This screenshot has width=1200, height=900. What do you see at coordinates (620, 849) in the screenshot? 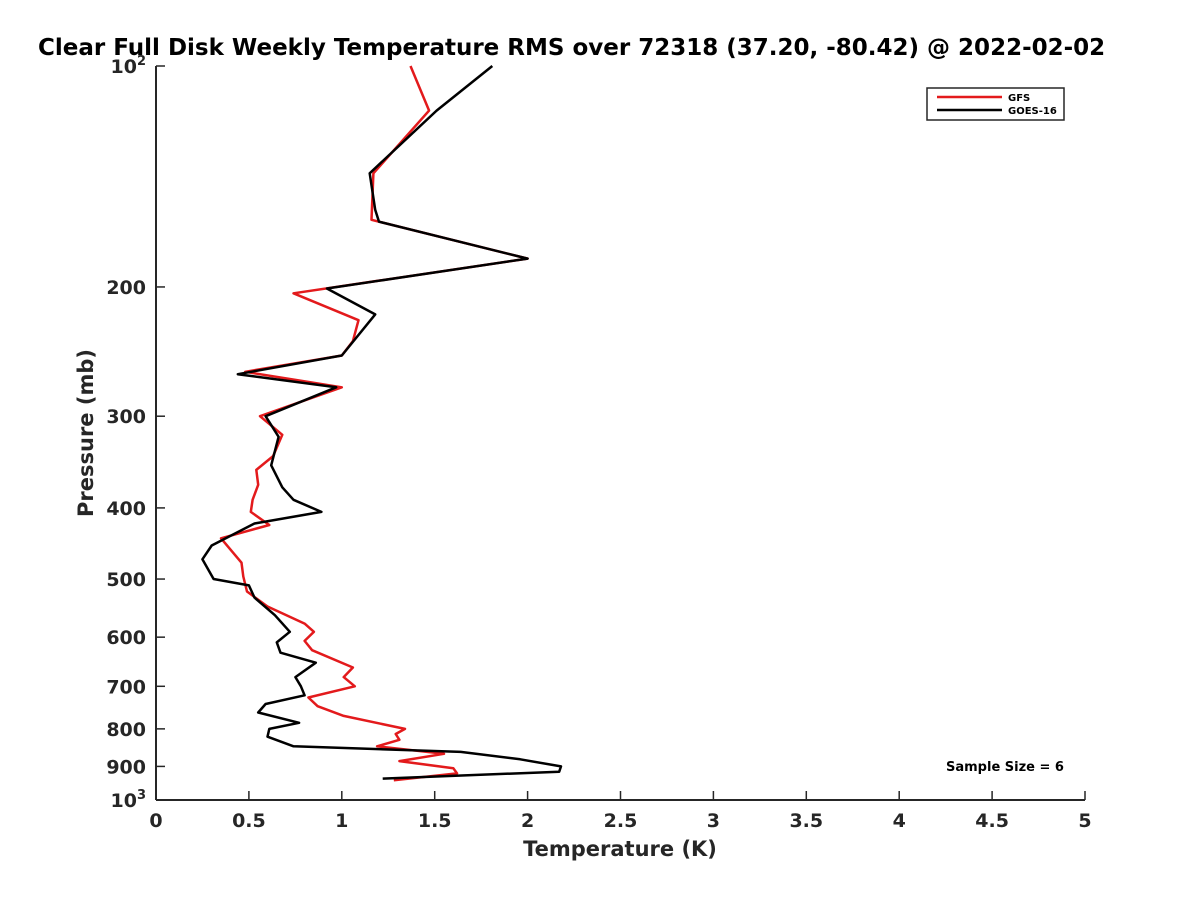
I see `x-axis-label: Temperature (K)` at bounding box center [620, 849].